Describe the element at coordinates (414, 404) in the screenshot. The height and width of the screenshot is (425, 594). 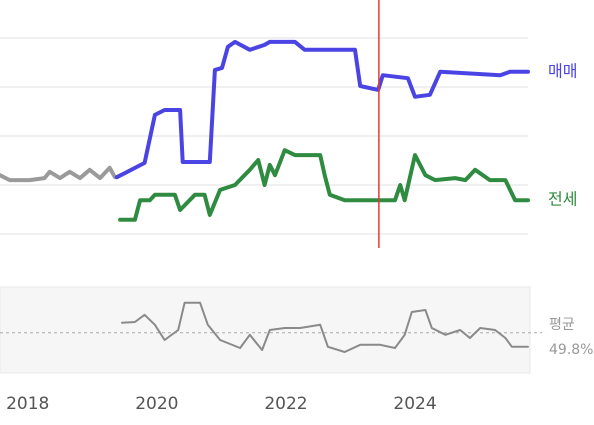
I see `x-tick-label: 2024` at that location.